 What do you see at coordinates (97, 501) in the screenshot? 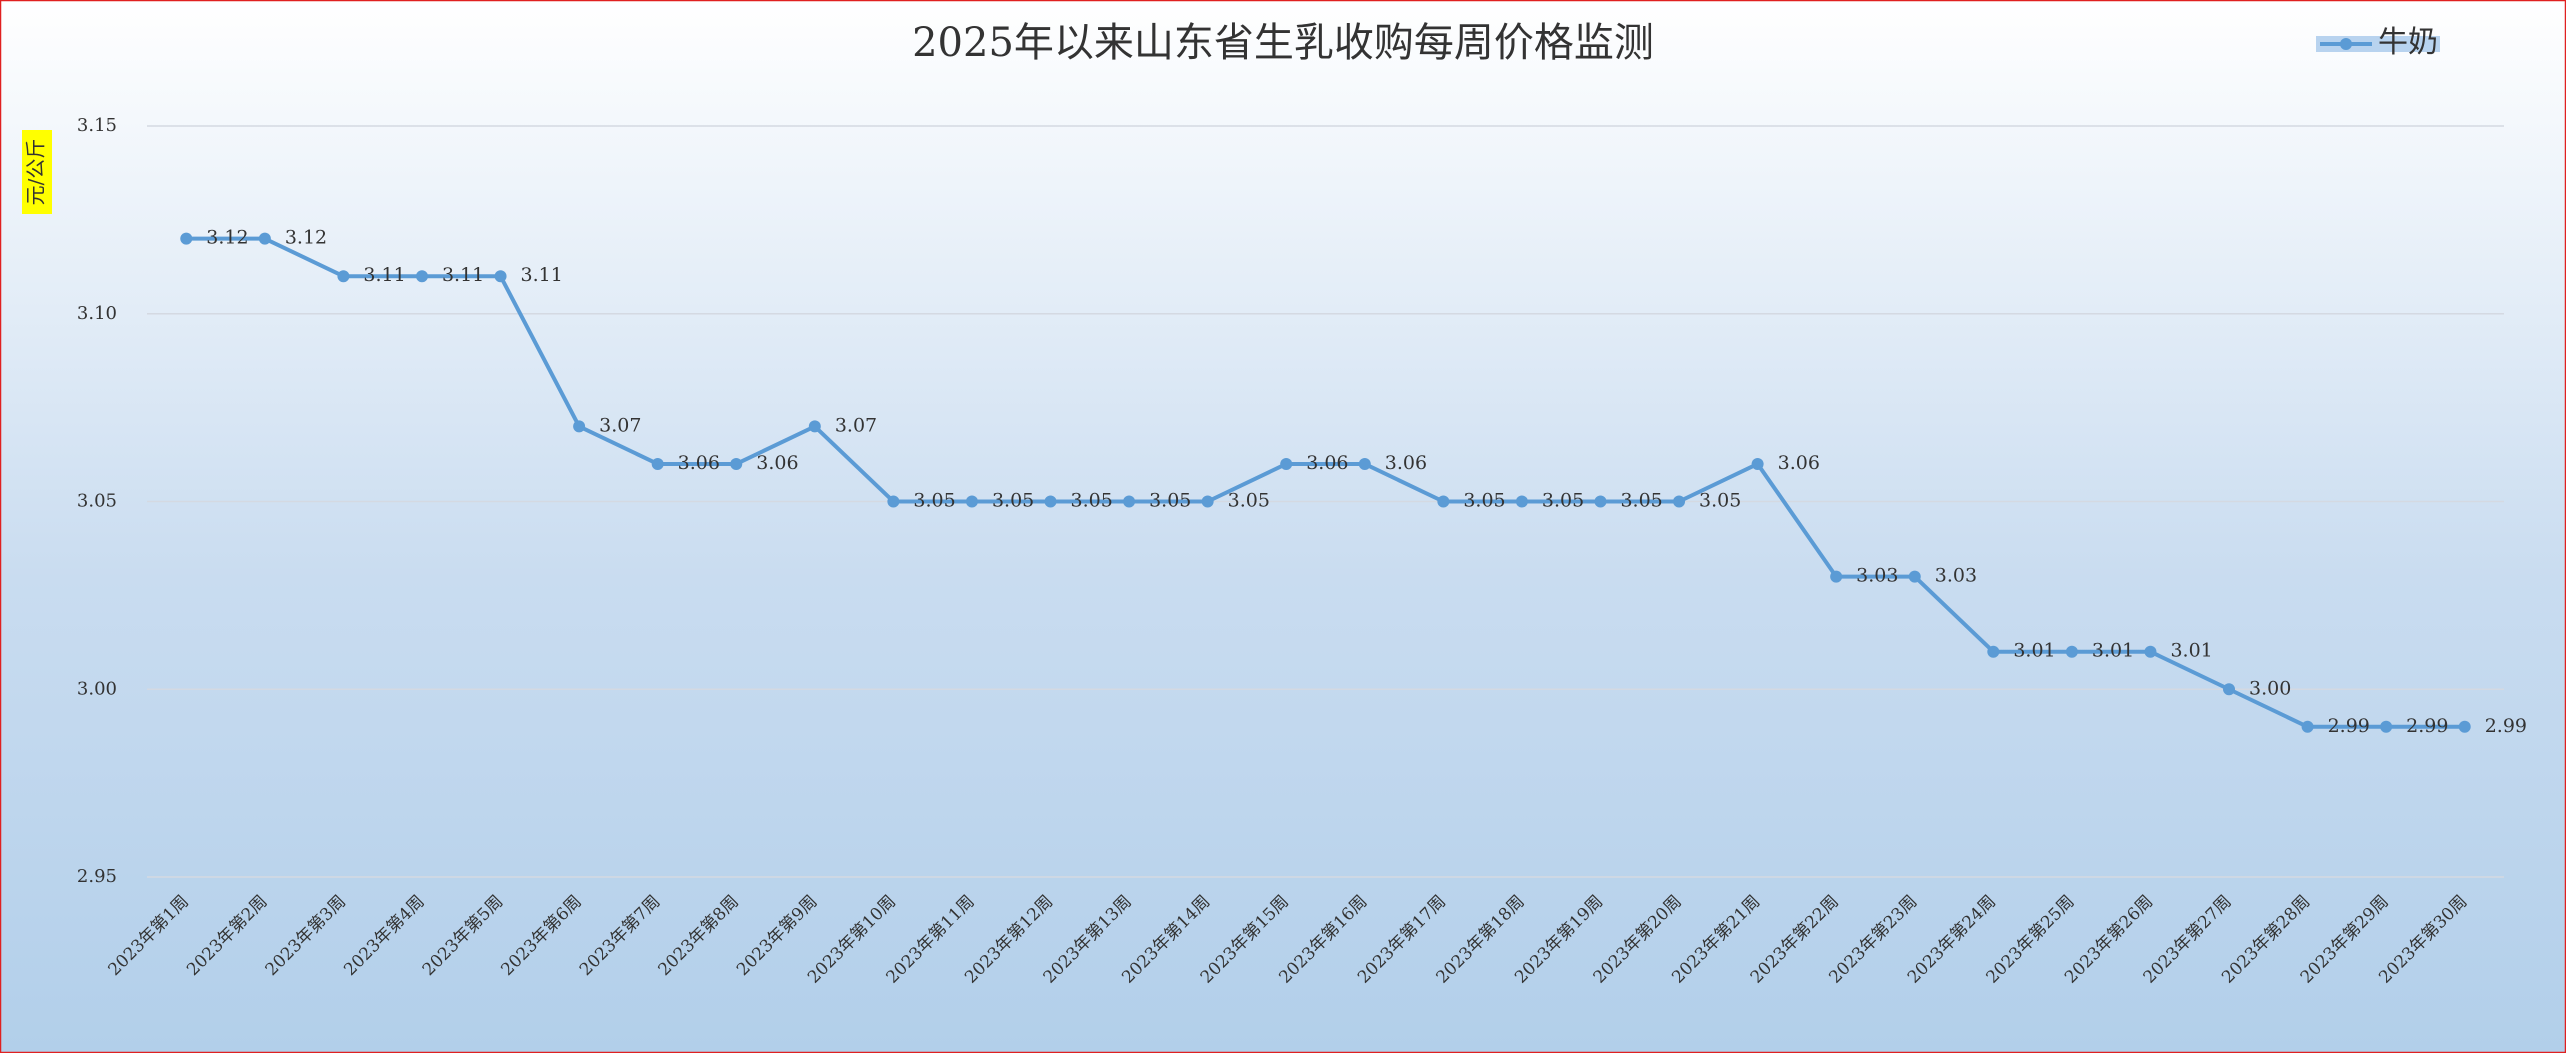
I see `y-tick-label: 3.05` at bounding box center [97, 501].